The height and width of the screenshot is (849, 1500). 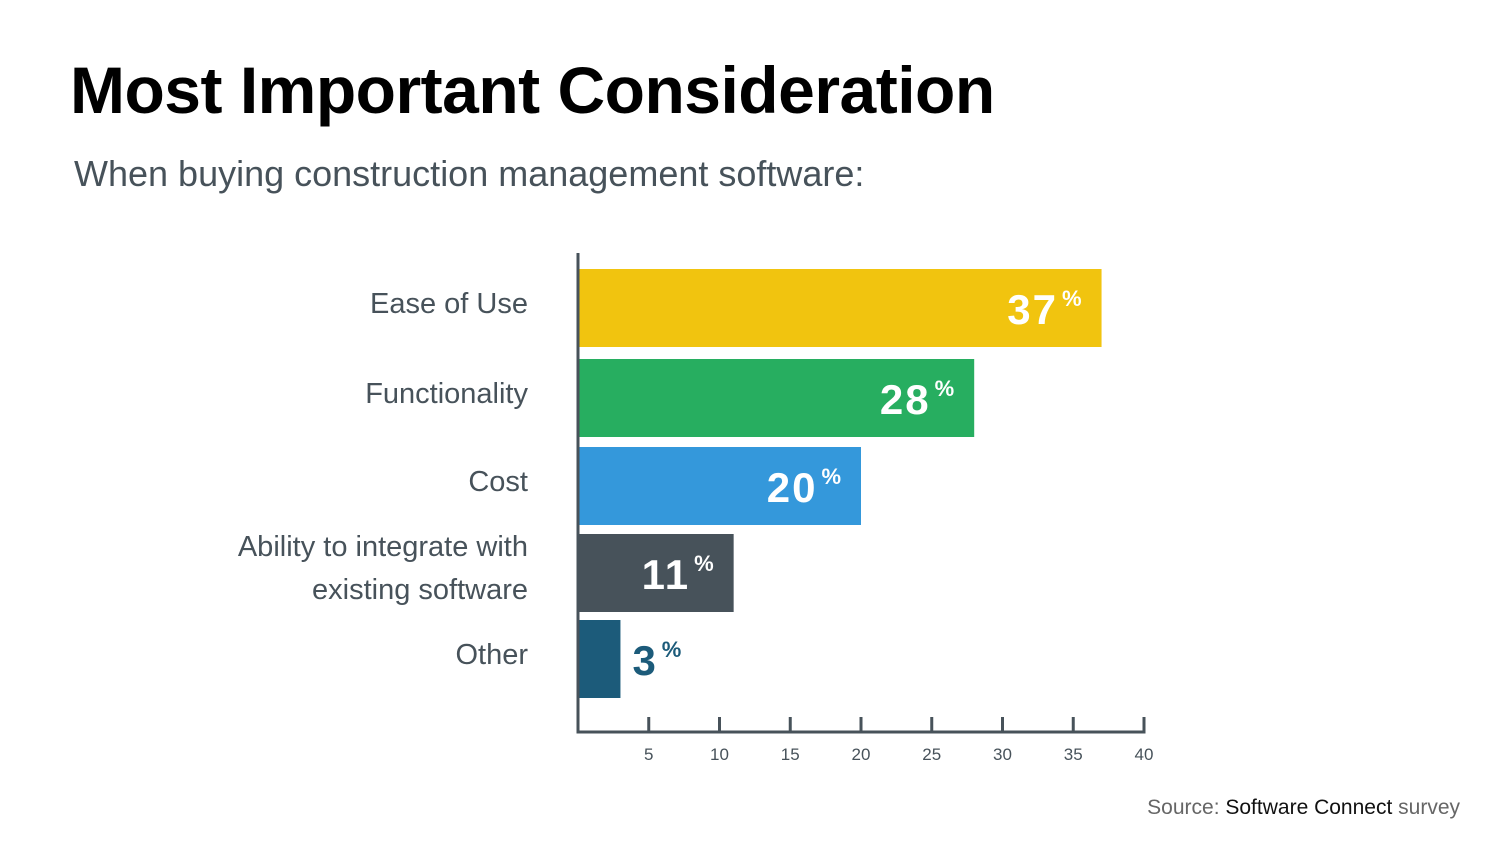 I want to click on x-tick-label: 5, so click(x=648, y=754).